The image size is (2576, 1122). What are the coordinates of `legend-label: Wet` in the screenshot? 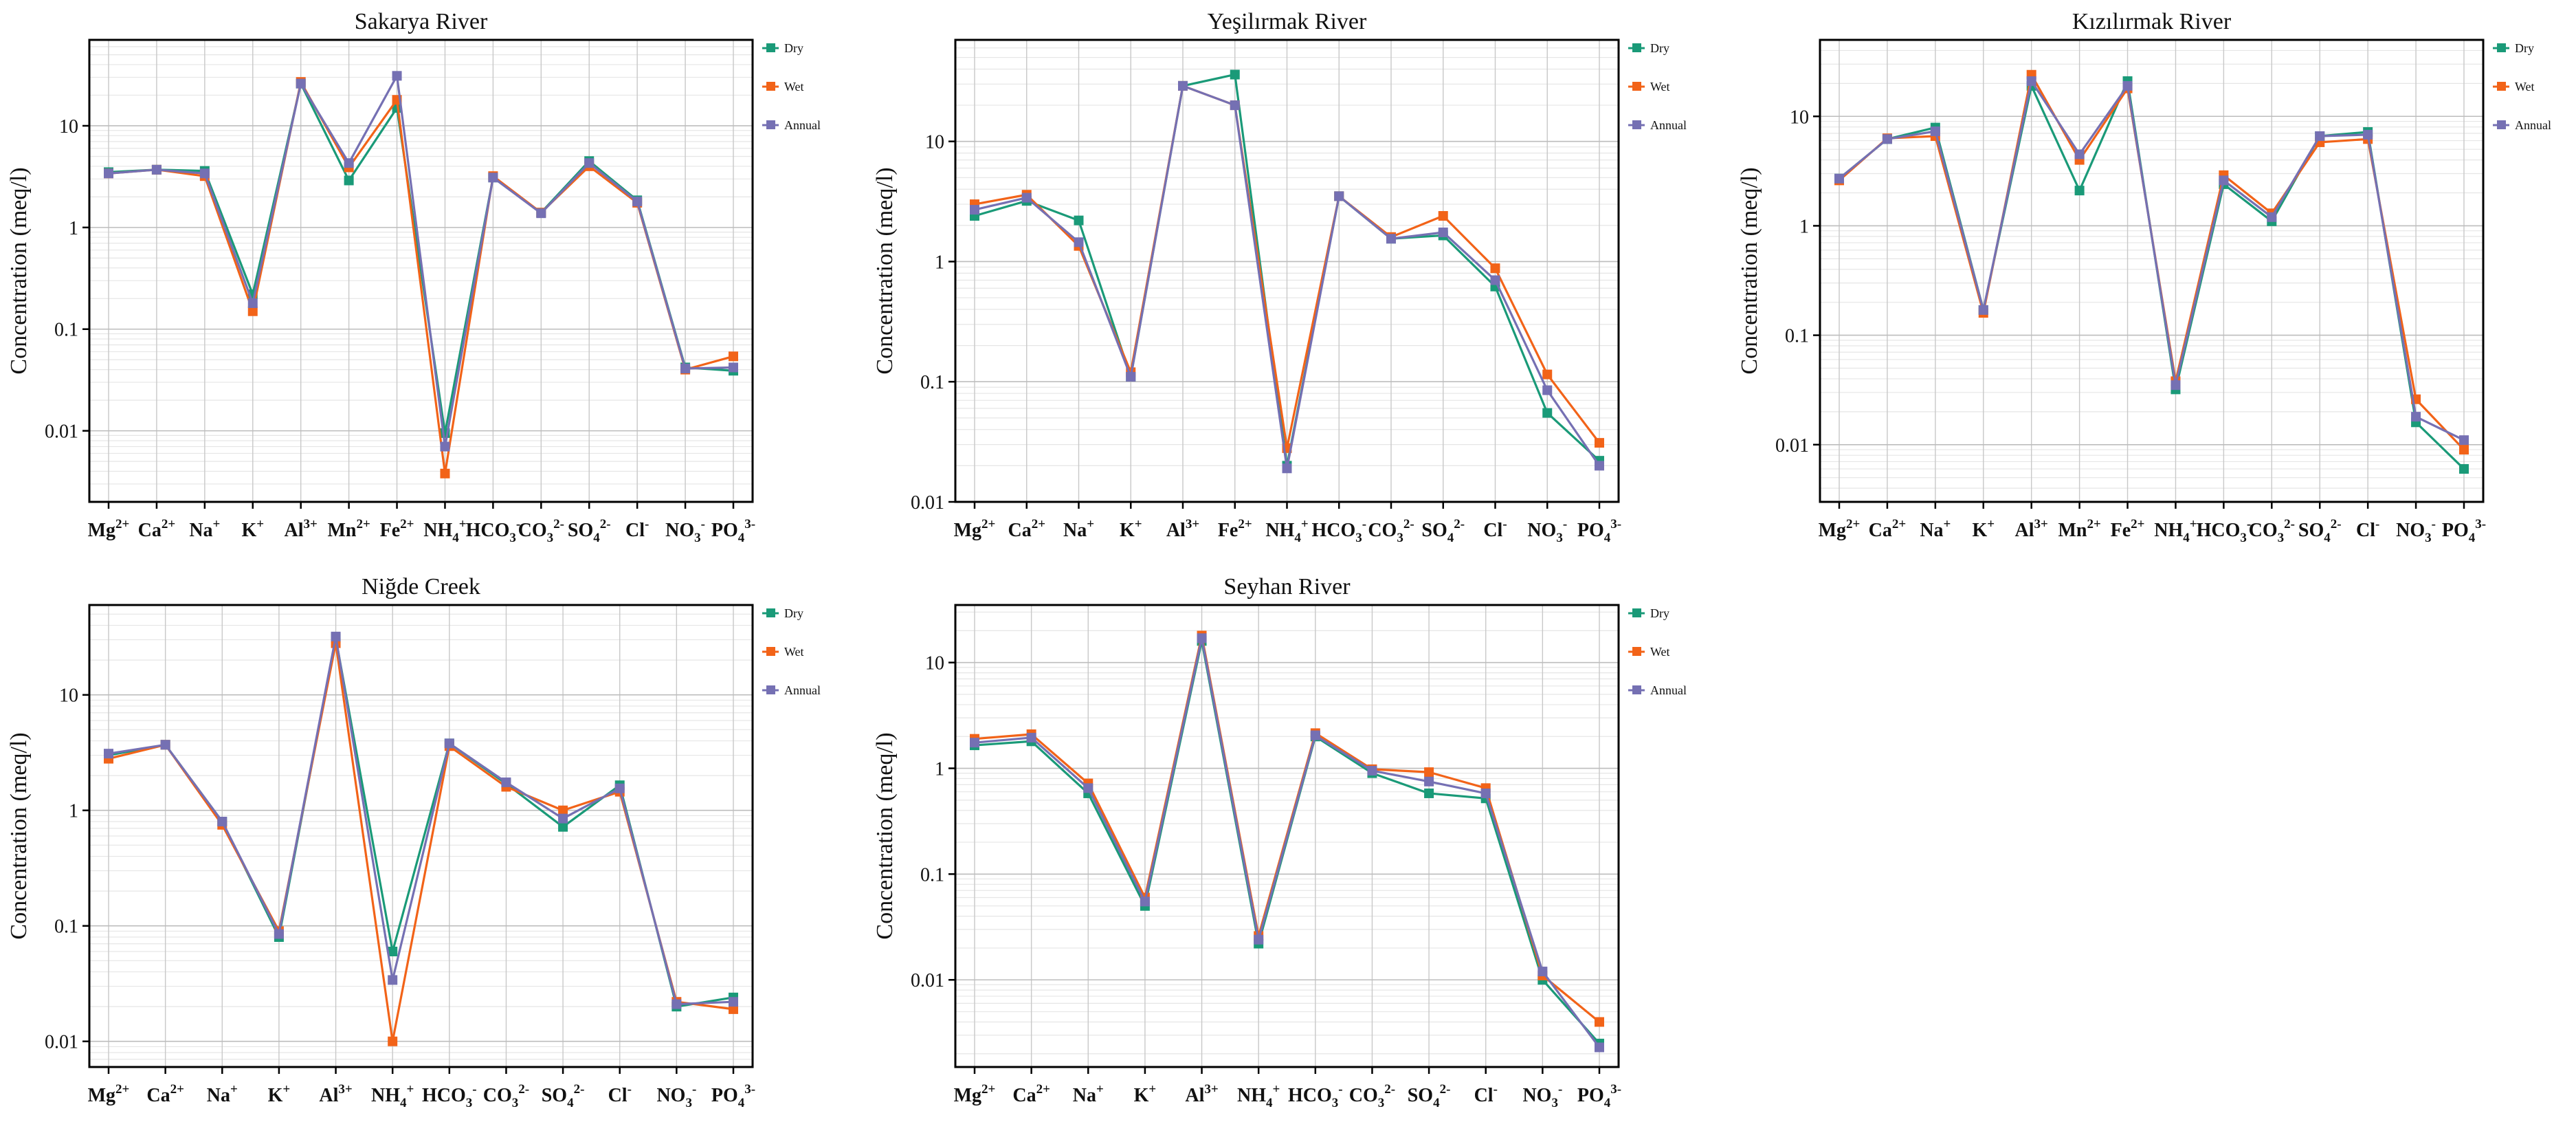 It's located at (1660, 652).